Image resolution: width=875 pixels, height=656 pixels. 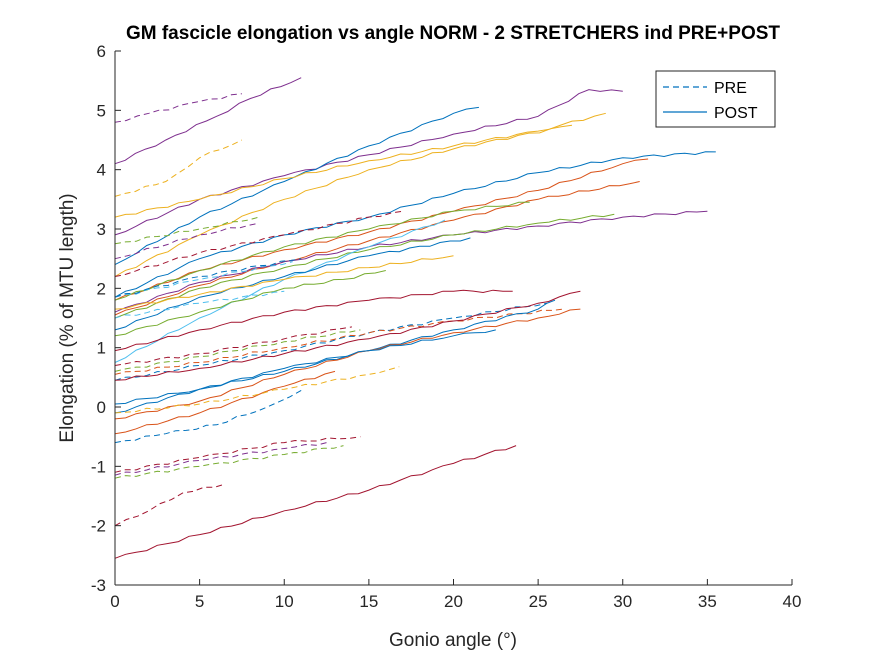 What do you see at coordinates (453, 601) in the screenshot?
I see `x-tick-label-4: 20` at bounding box center [453, 601].